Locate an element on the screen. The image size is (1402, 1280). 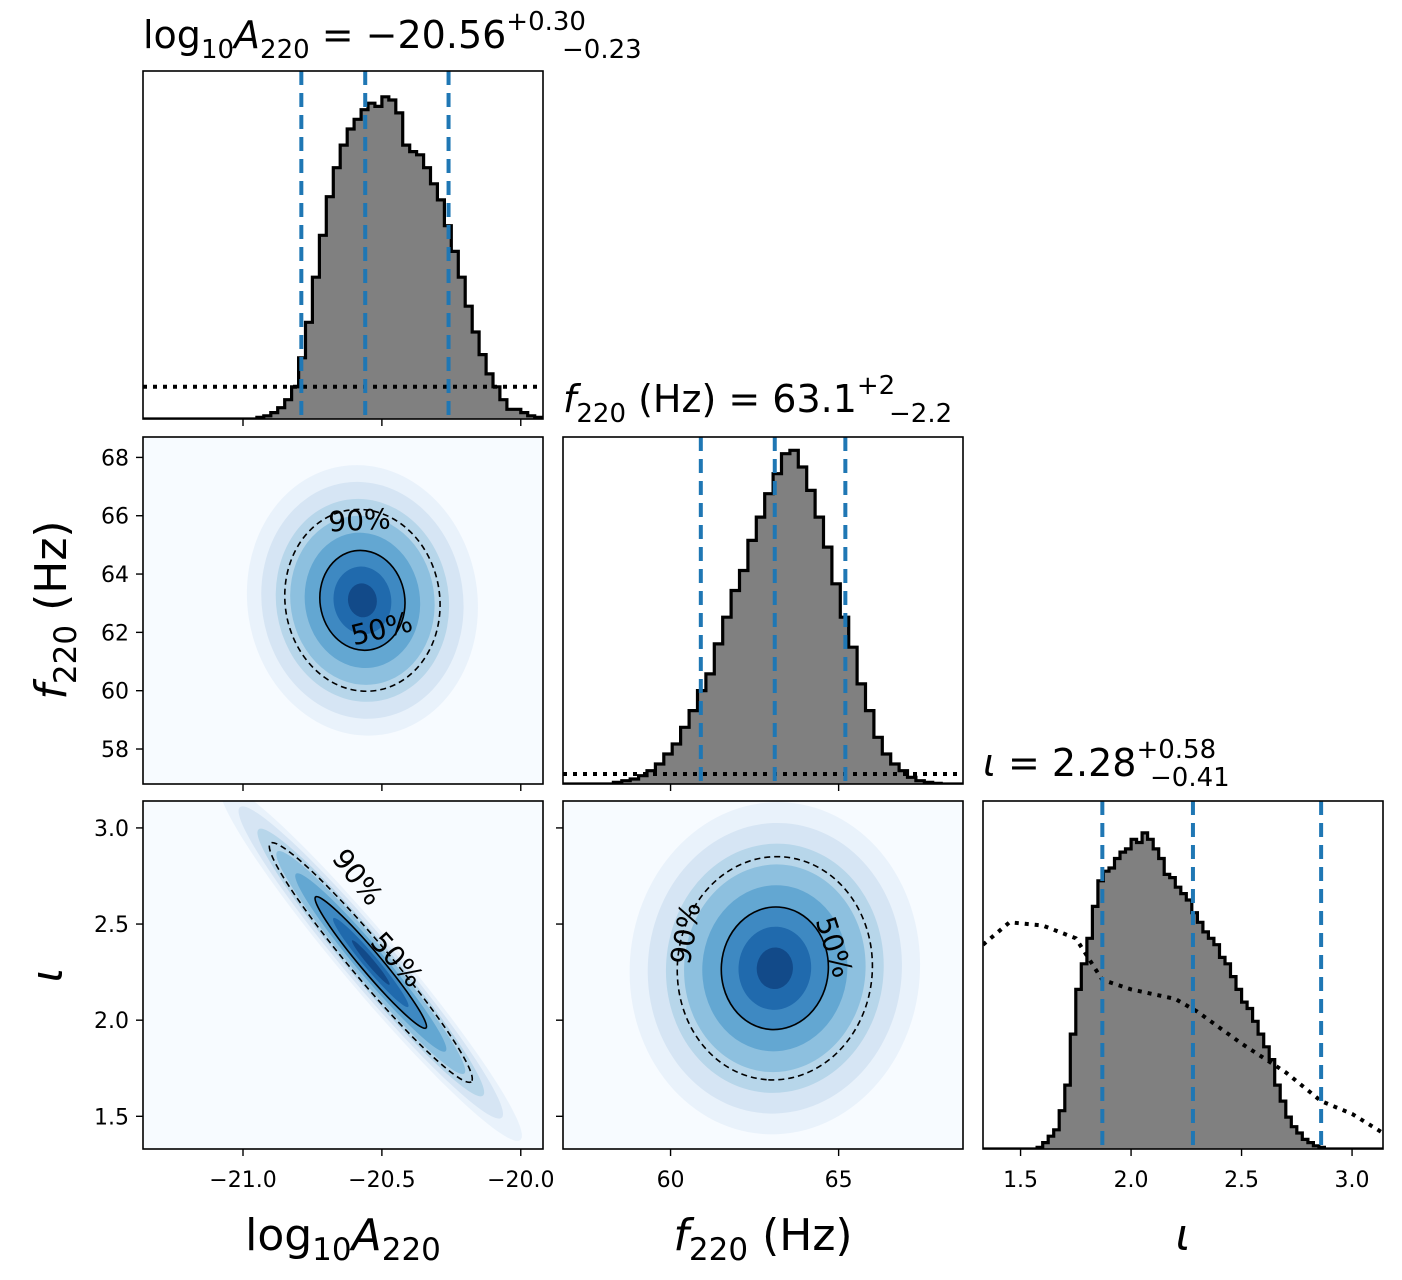
x-tick-label: 2.0 is located at coordinates (1131, 1180).